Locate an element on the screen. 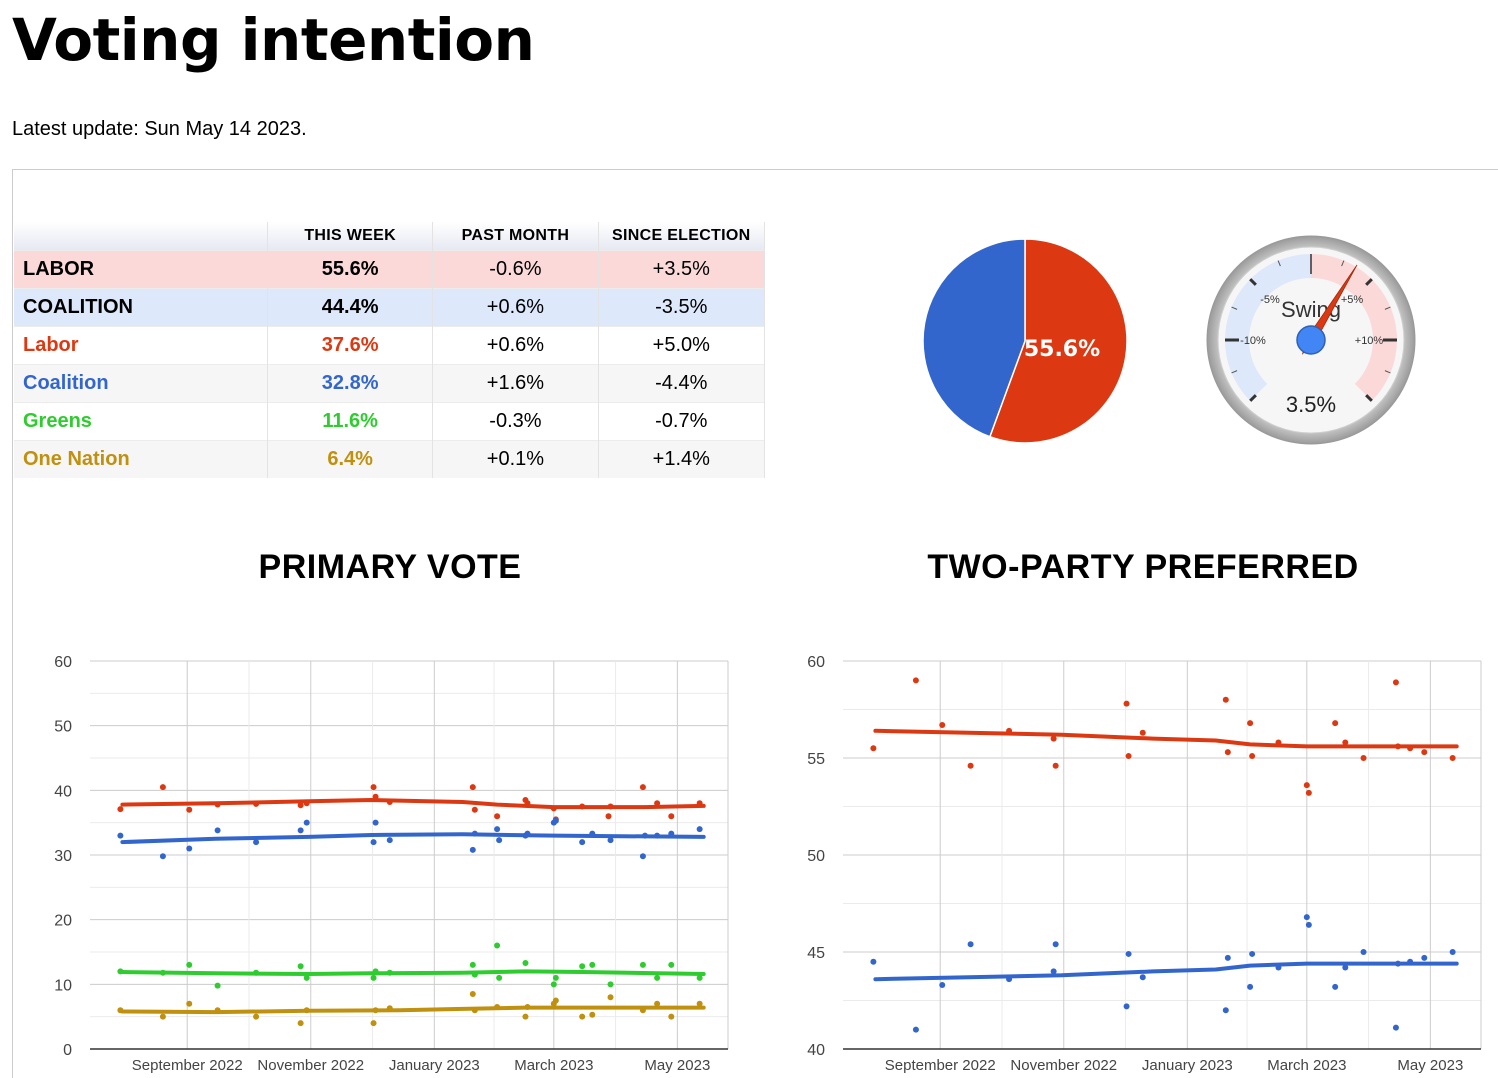 Image resolution: width=1498 pixels, height=1078 pixels. table-row: COALITION 44.4% +0.6% -3.5% is located at coordinates (390, 307).